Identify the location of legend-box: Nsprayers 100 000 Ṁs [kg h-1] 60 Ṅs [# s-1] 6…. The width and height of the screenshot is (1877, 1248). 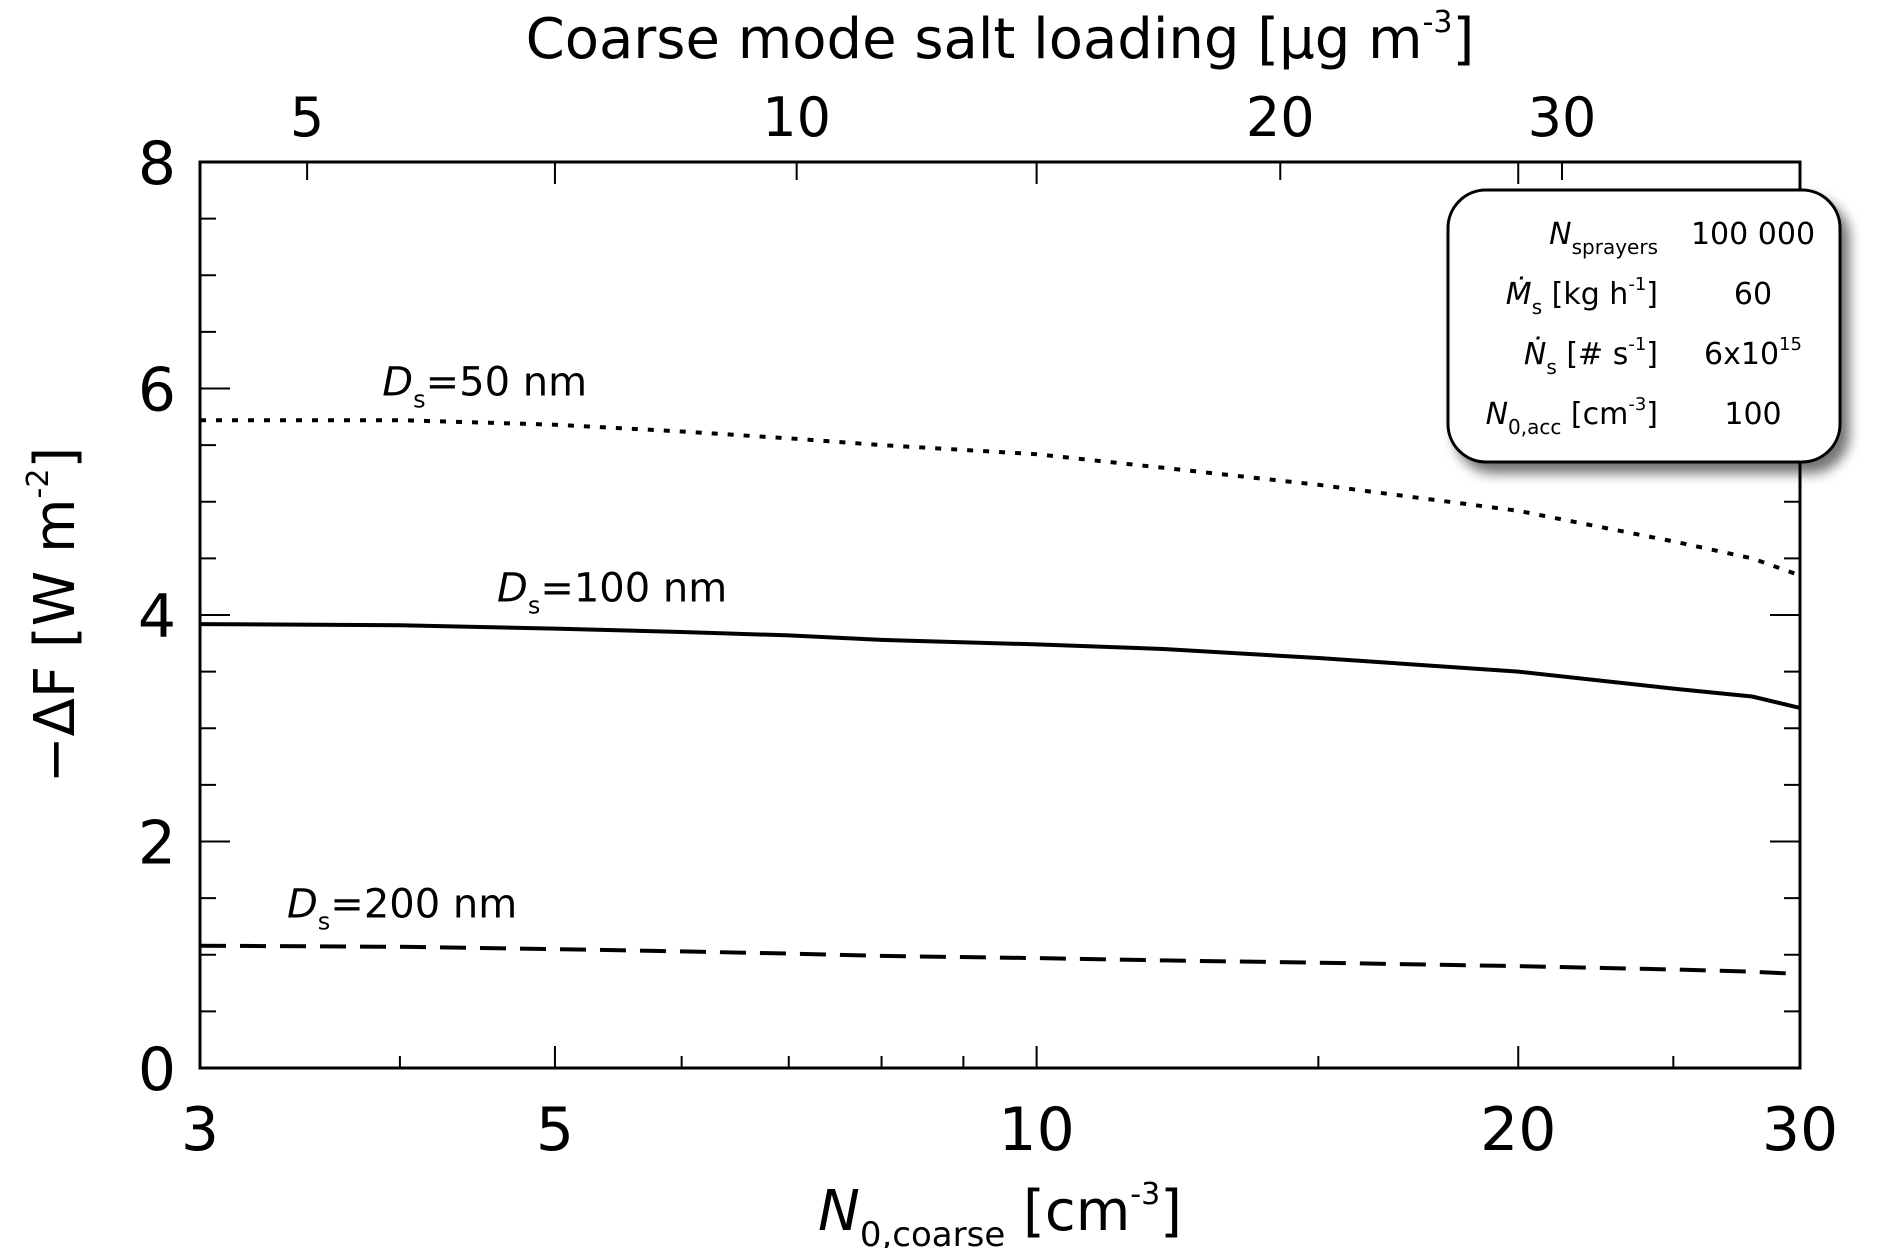
(1644, 326).